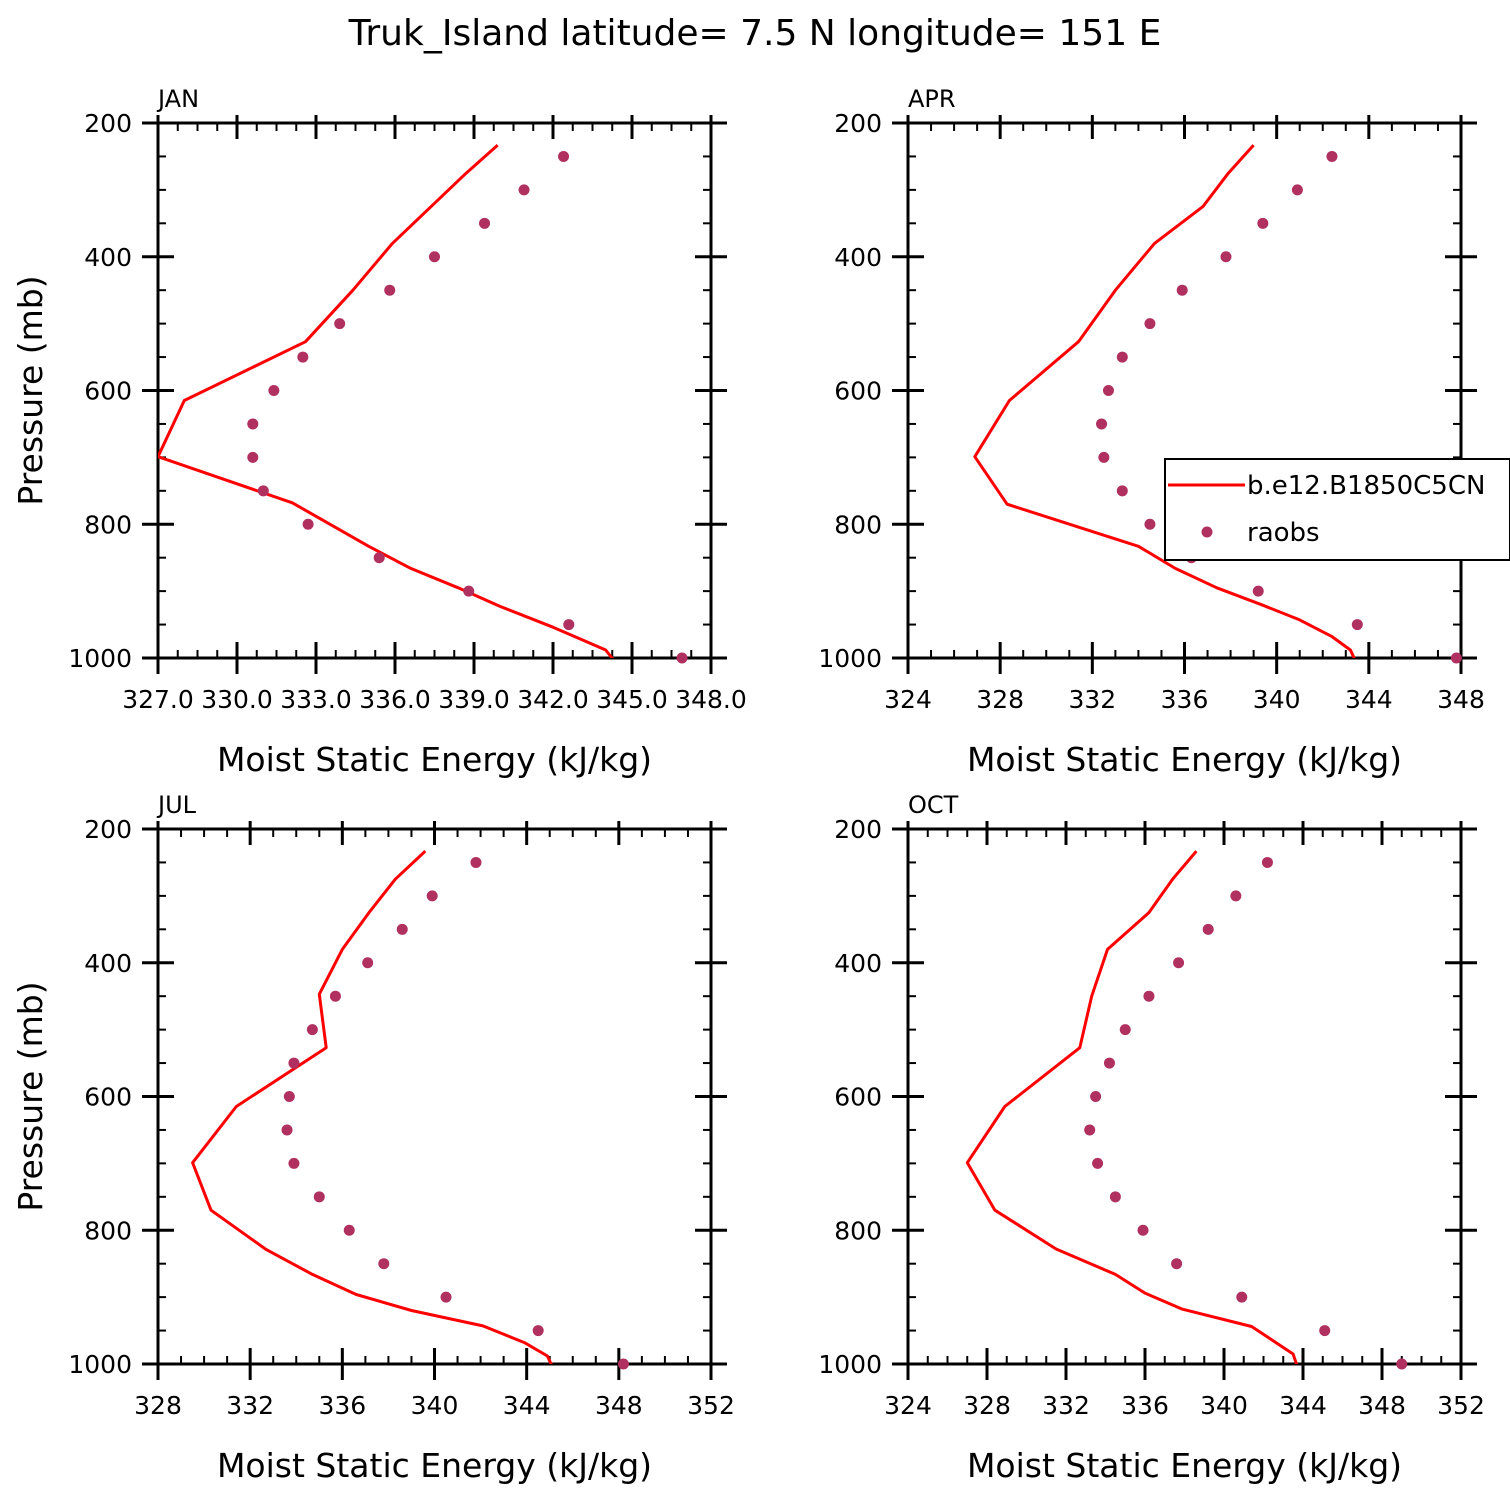 The height and width of the screenshot is (1510, 1510). Describe the element at coordinates (237, 699) in the screenshot. I see `x-tick-label: 330.0` at that location.